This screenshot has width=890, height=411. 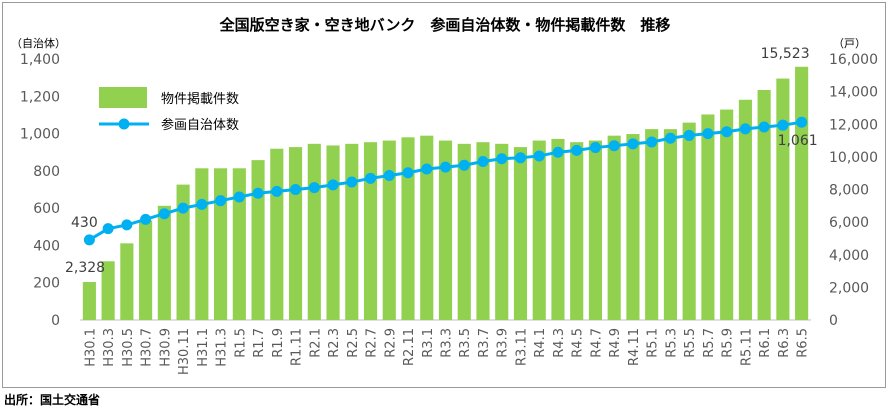 What do you see at coordinates (147, 347) in the screenshot?
I see `x-tick-label: H30.7` at bounding box center [147, 347].